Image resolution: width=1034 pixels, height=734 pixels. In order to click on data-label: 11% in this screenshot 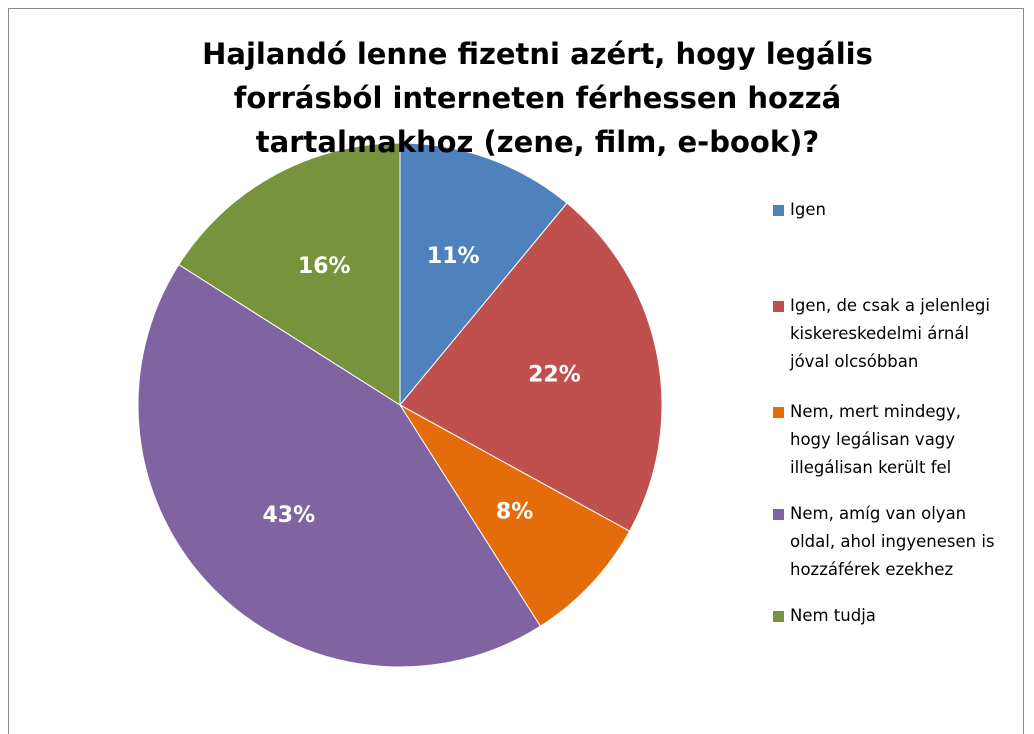, I will do `click(453, 256)`.